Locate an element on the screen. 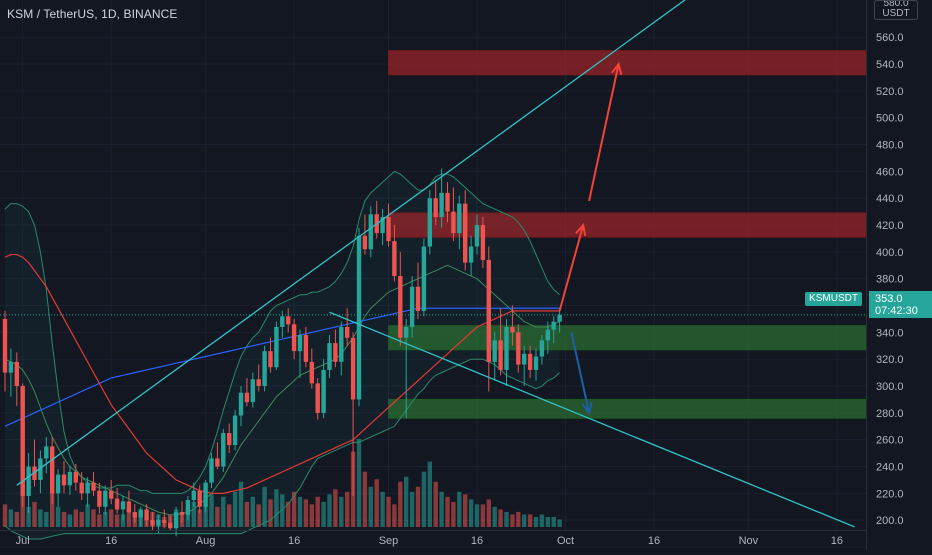 Image resolution: width=932 pixels, height=555 pixels. price-tick-label: 520.0 is located at coordinates (890, 92).